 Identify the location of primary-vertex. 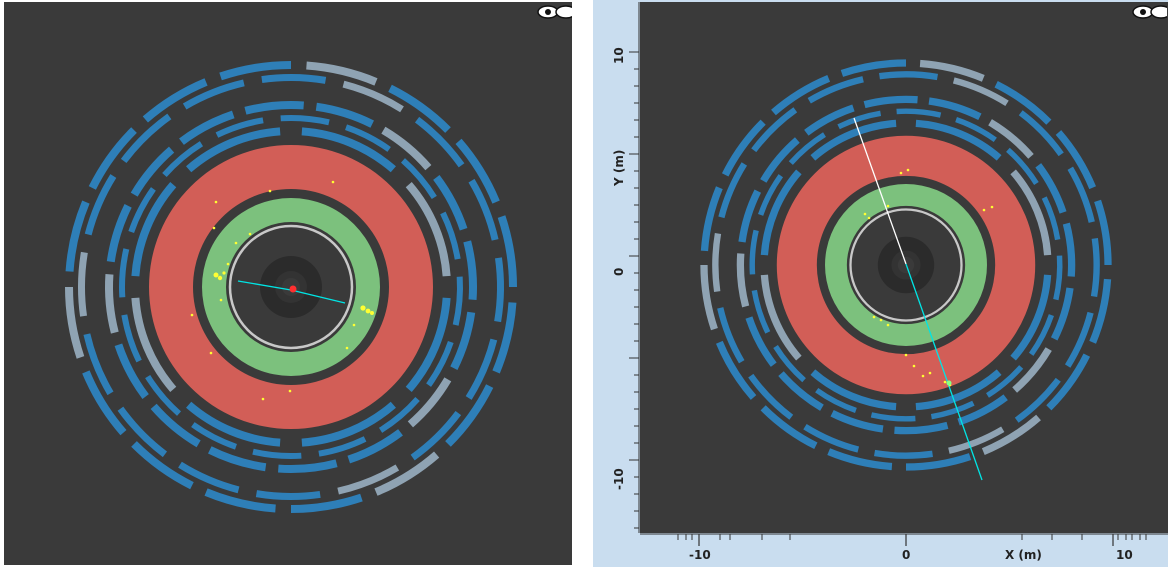
(293, 289).